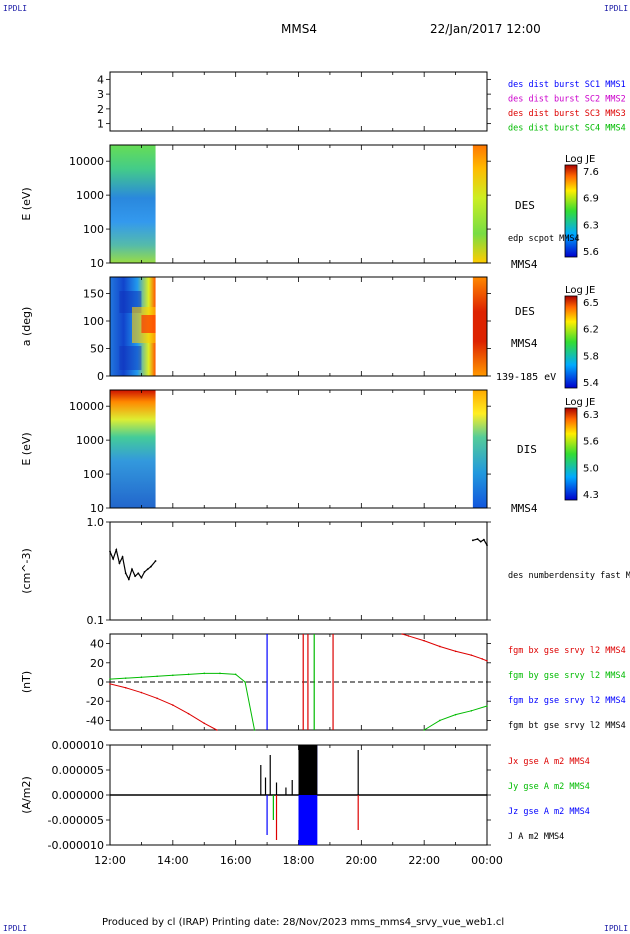 The image size is (630, 934). Describe the element at coordinates (93, 321) in the screenshot. I see `y-tick-label-des-pitch: 100` at that location.